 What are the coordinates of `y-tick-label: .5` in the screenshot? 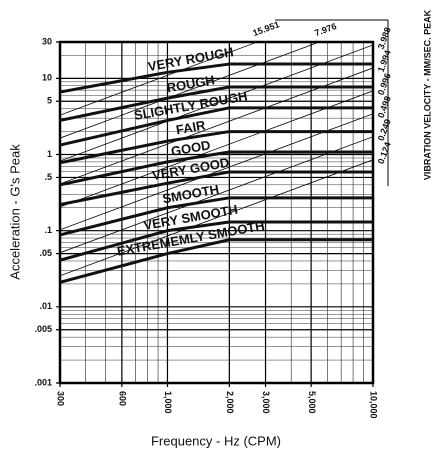 It's located at (48, 177).